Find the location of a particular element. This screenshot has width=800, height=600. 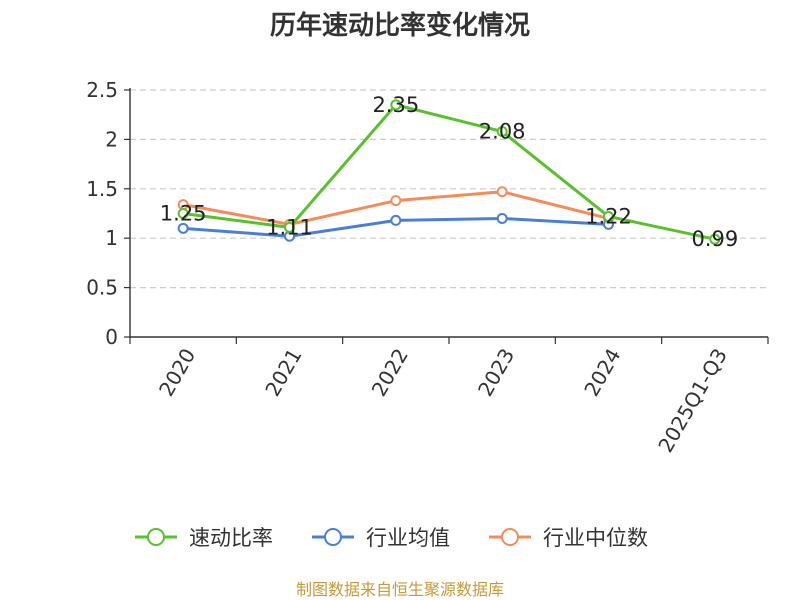

legend-label: 行业中位数 is located at coordinates (595, 538).